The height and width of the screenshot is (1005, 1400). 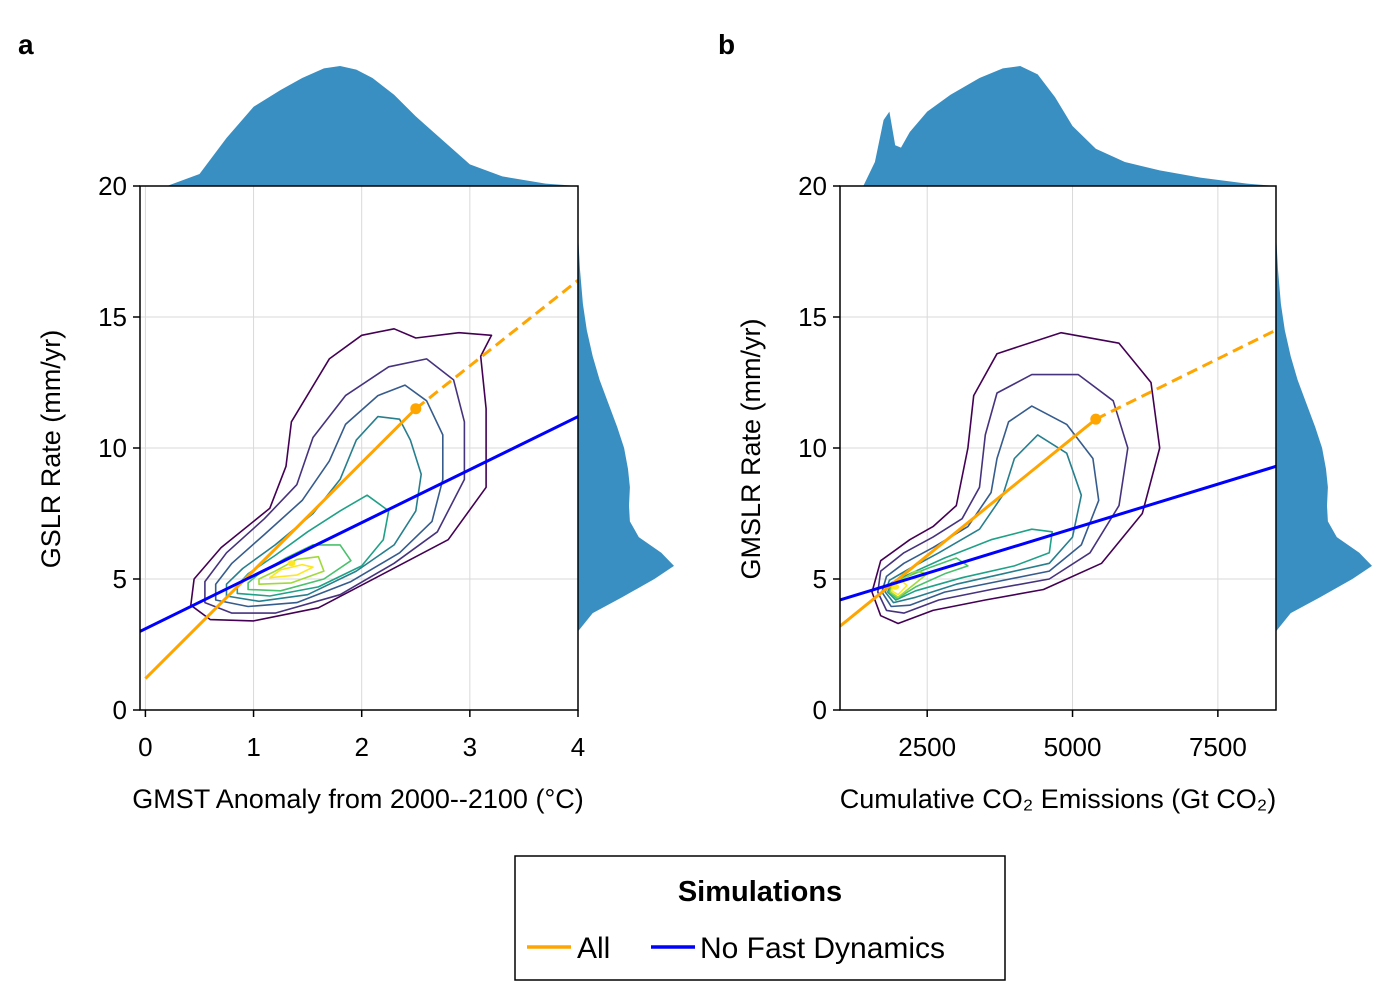 I want to click on panel-a-label: a, so click(x=26, y=44).